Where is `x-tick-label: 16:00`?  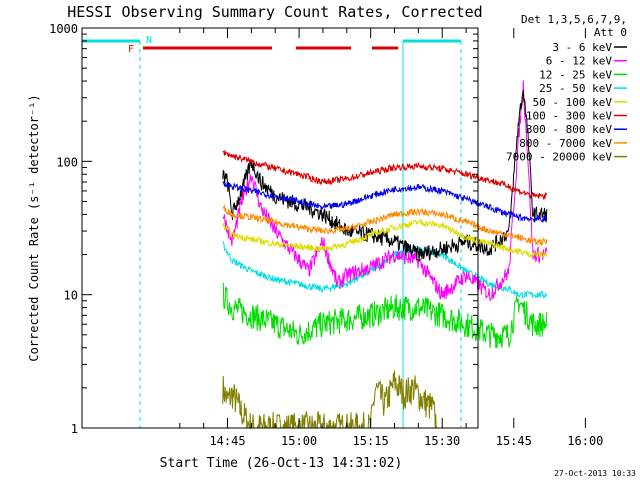 x-tick-label: 16:00 is located at coordinates (585, 441).